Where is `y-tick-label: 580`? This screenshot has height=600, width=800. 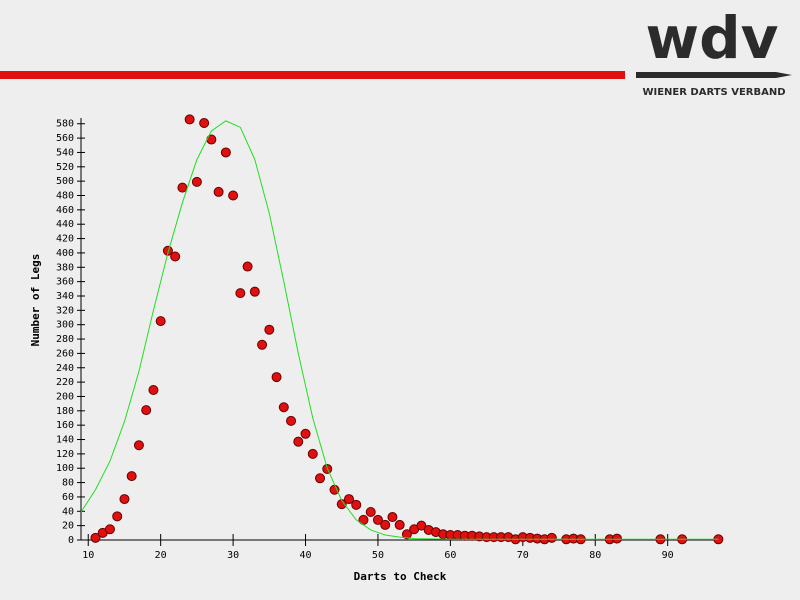 y-tick-label: 580 is located at coordinates (65, 124).